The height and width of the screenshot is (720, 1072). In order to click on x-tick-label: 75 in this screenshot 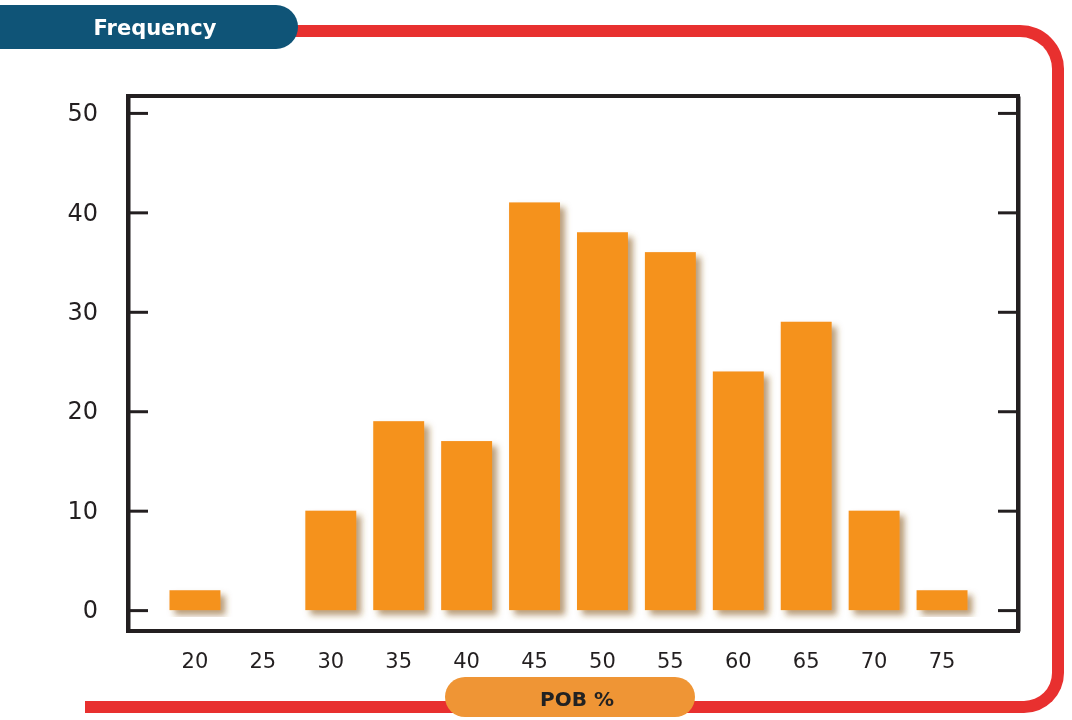, I will do `click(942, 661)`.